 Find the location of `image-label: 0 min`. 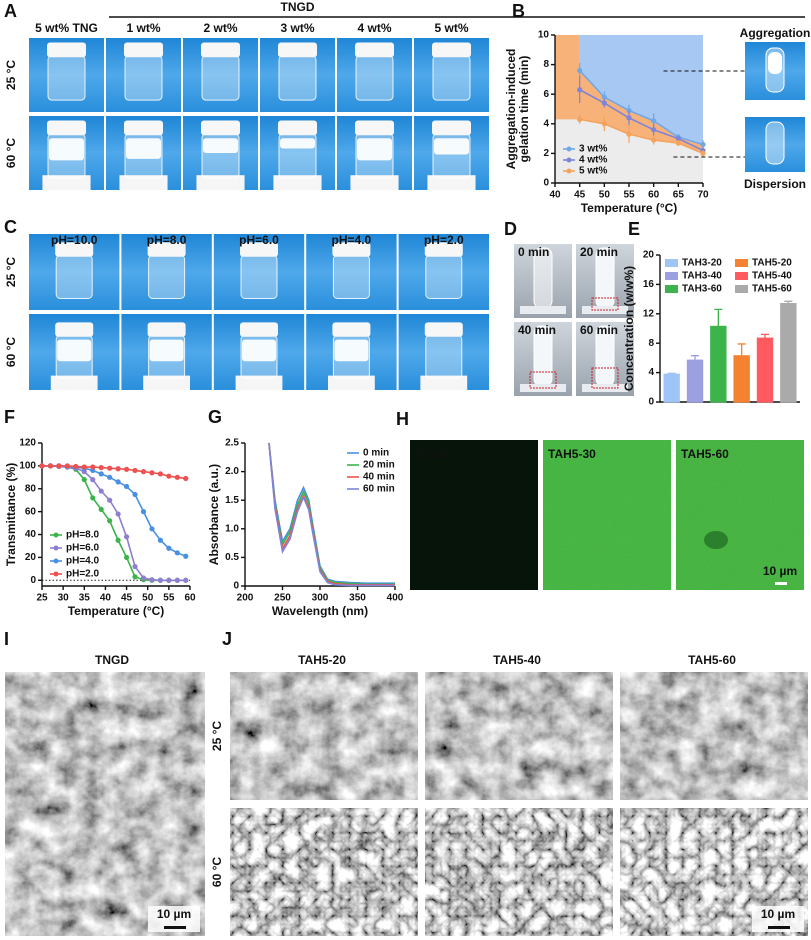

image-label: 0 min is located at coordinates (533, 252).